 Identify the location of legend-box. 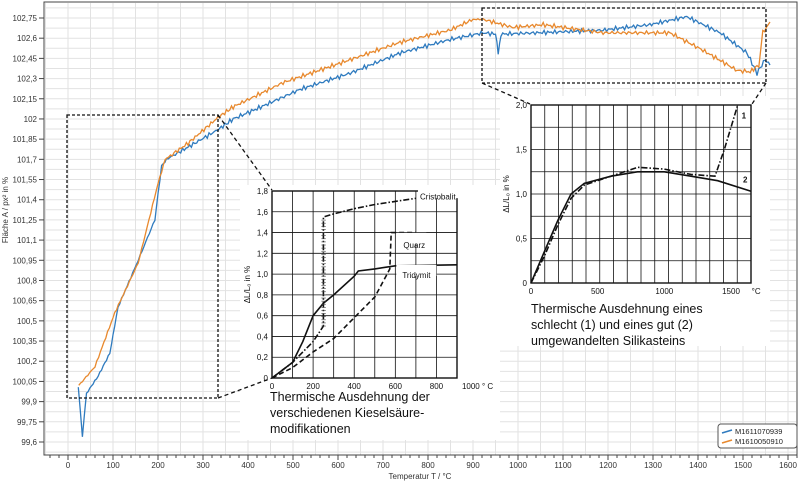
(757, 436).